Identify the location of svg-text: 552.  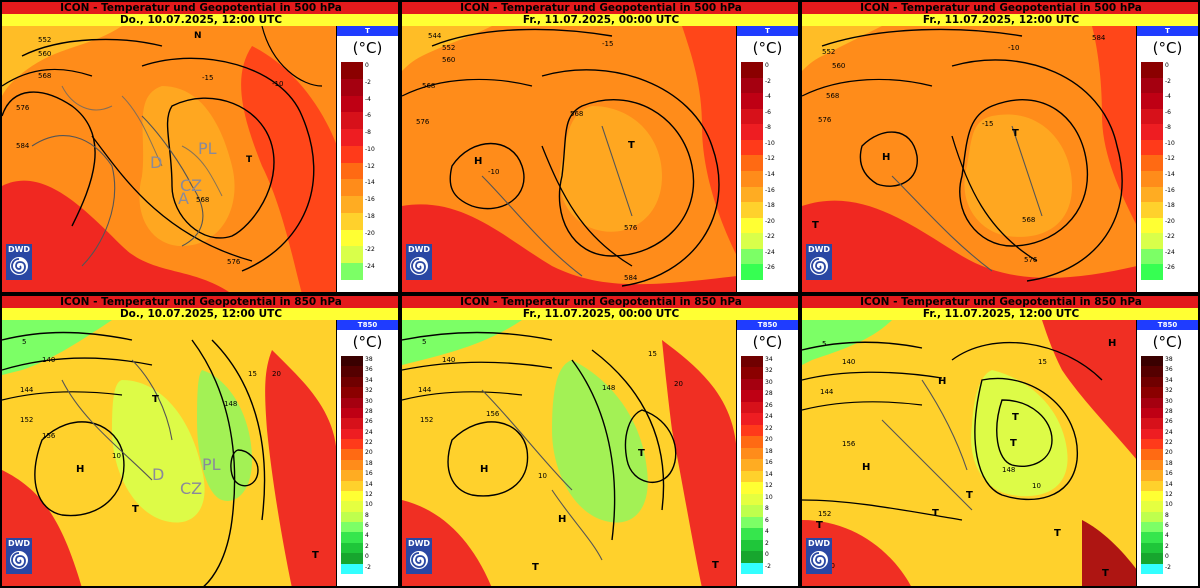
(448, 48).